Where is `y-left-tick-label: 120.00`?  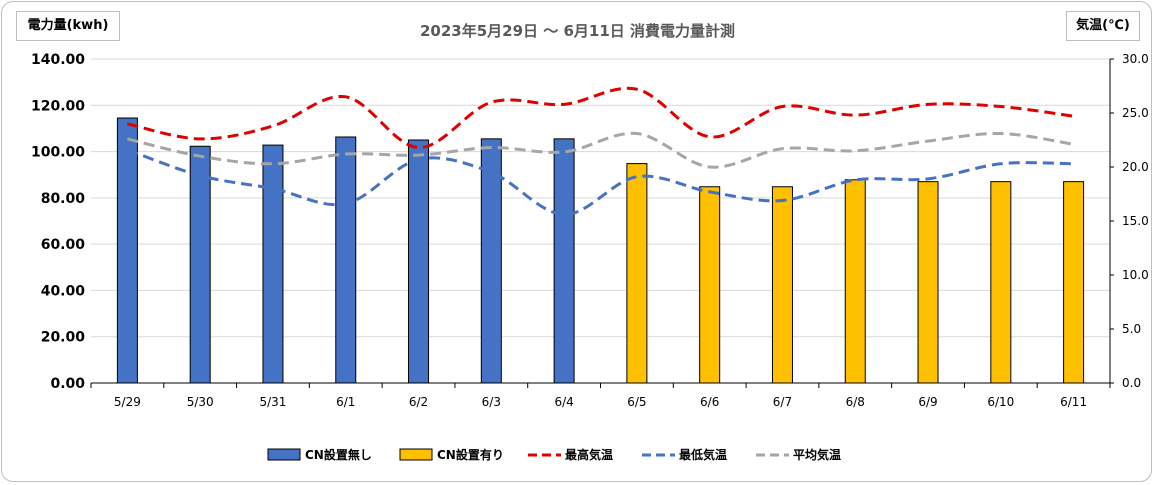
y-left-tick-label: 120.00 is located at coordinates (58, 106).